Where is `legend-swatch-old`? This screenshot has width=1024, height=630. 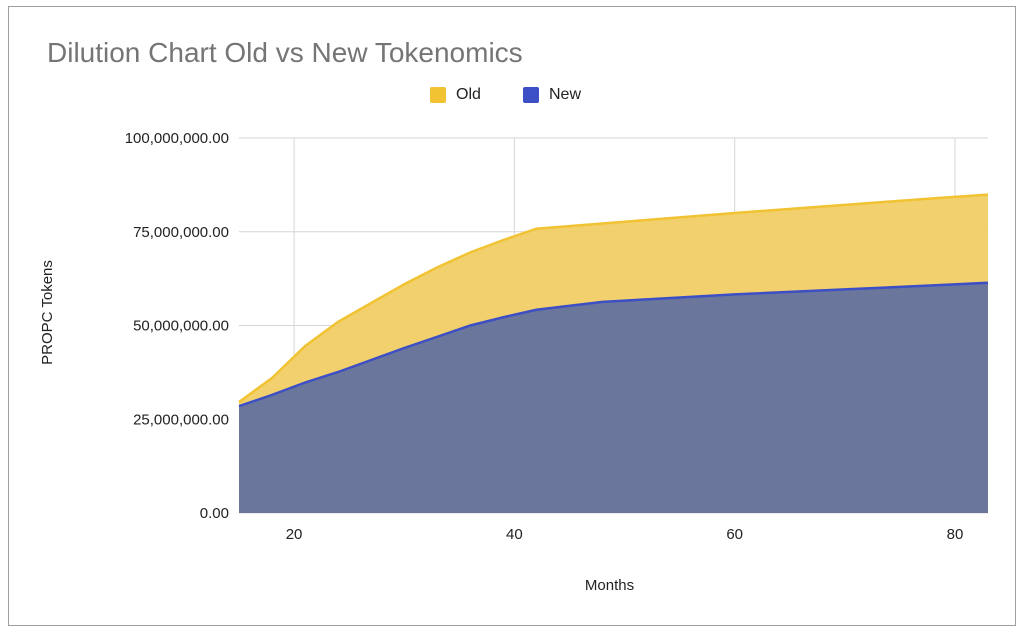
legend-swatch-old is located at coordinates (438, 95).